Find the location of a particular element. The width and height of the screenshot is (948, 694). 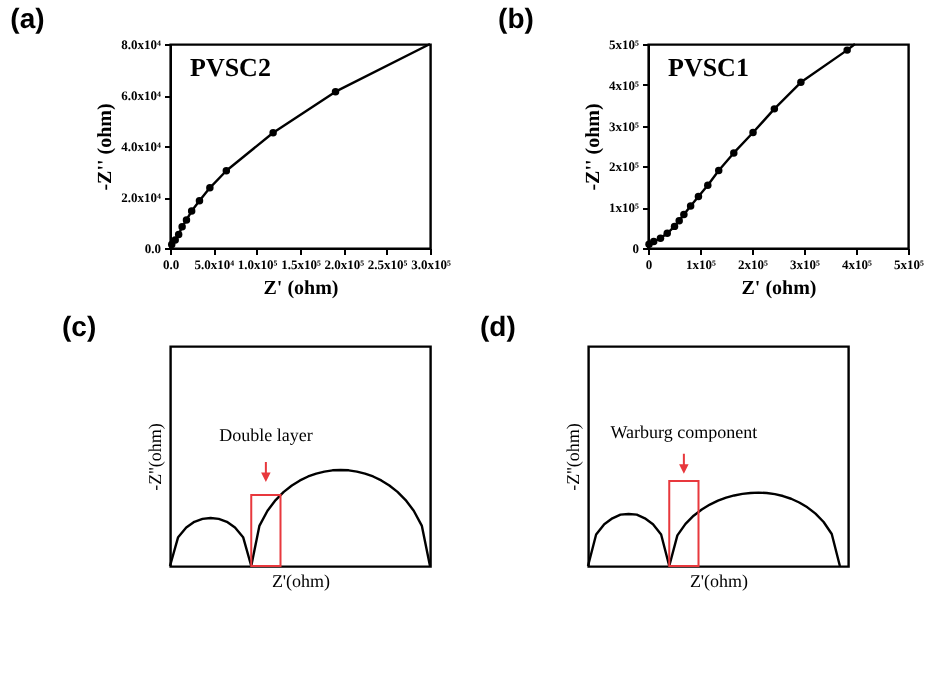

chart-title: (c) is located at coordinates (79, 326).